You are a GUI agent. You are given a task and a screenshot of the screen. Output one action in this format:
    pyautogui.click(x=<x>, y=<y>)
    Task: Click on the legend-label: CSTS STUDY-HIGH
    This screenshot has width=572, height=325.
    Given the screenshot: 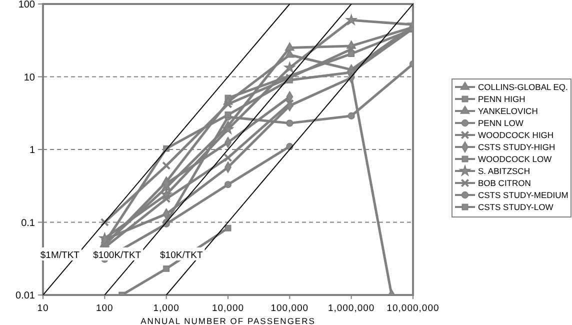 What is the action you would take?
    pyautogui.click(x=517, y=147)
    